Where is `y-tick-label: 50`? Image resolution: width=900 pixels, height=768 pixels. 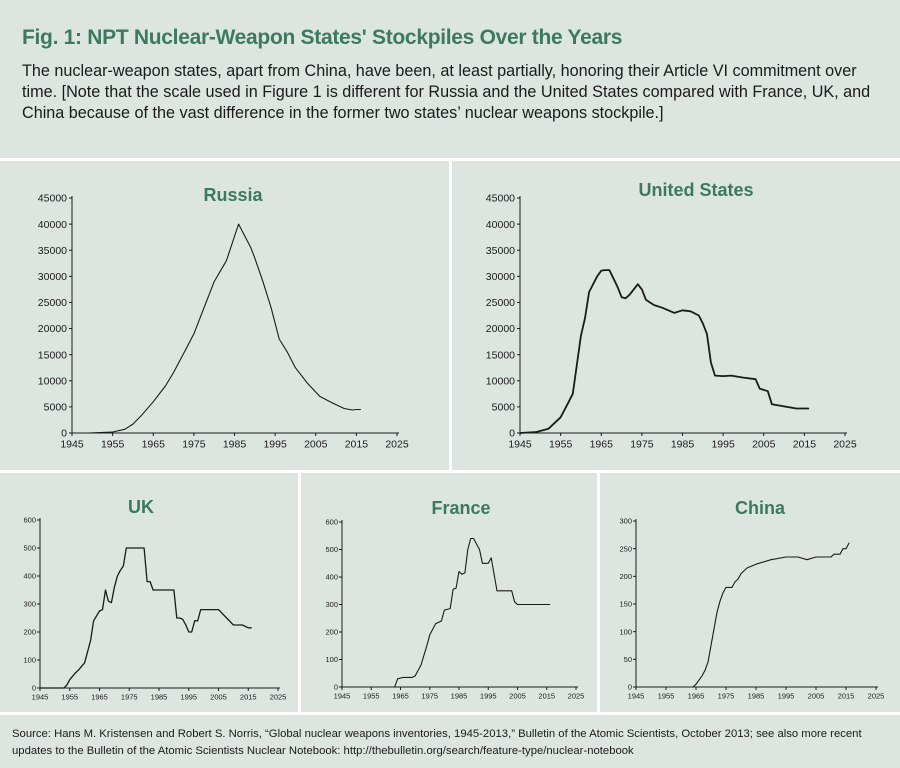 y-tick-label: 50 is located at coordinates (628, 659).